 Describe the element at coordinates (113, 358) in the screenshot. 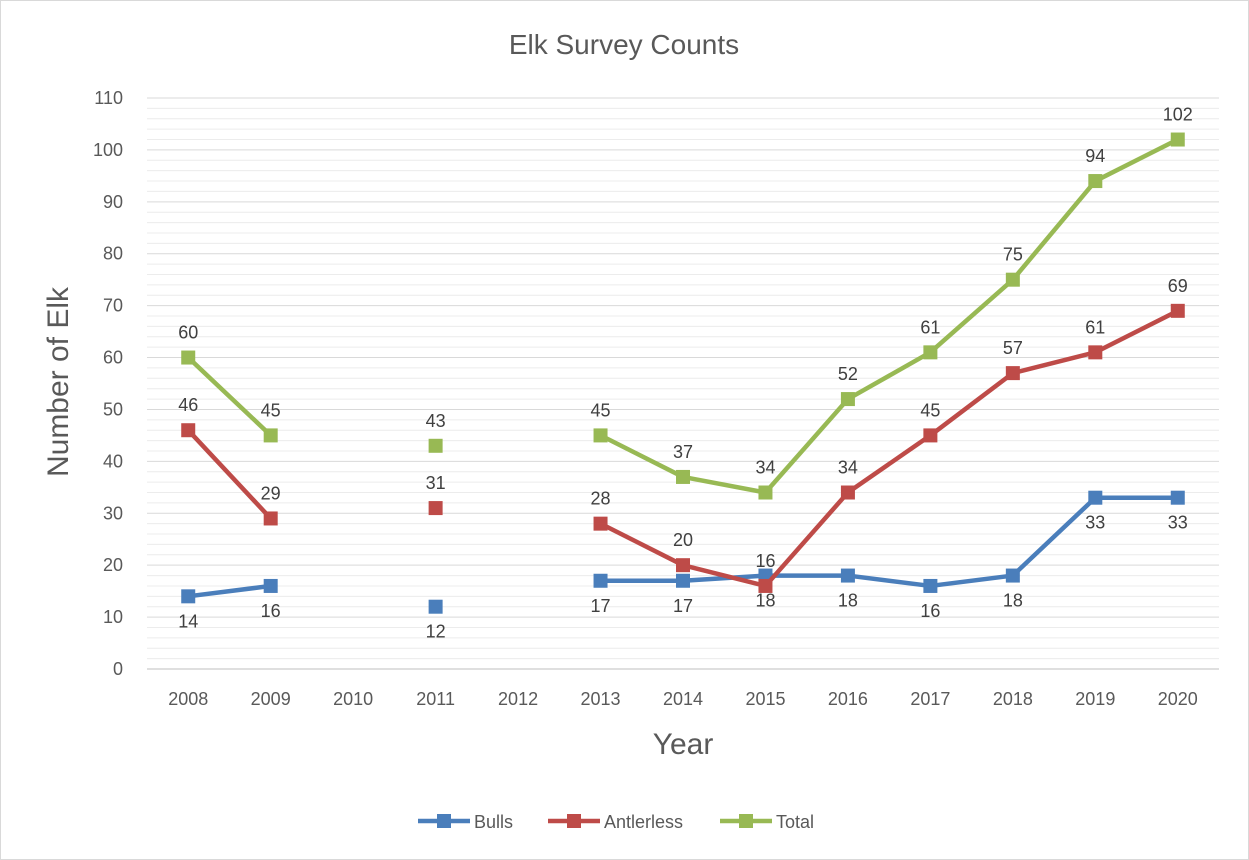

I see `y-tick-label: 60` at that location.